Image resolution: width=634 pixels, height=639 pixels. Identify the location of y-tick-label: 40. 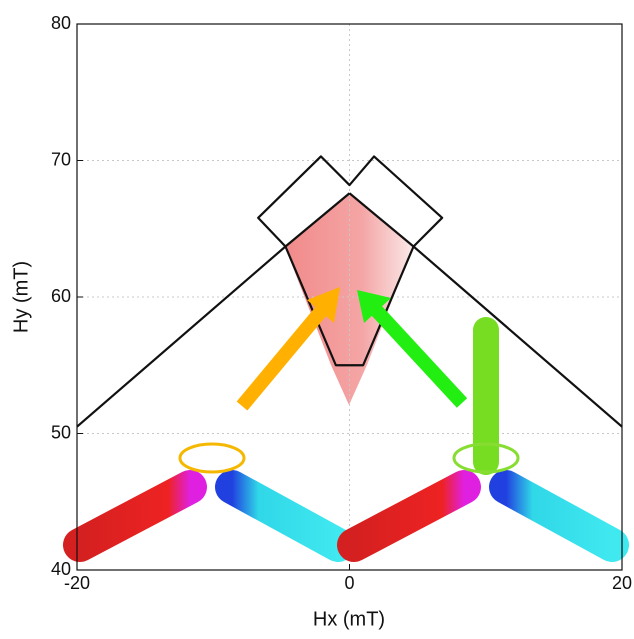
(61, 569).